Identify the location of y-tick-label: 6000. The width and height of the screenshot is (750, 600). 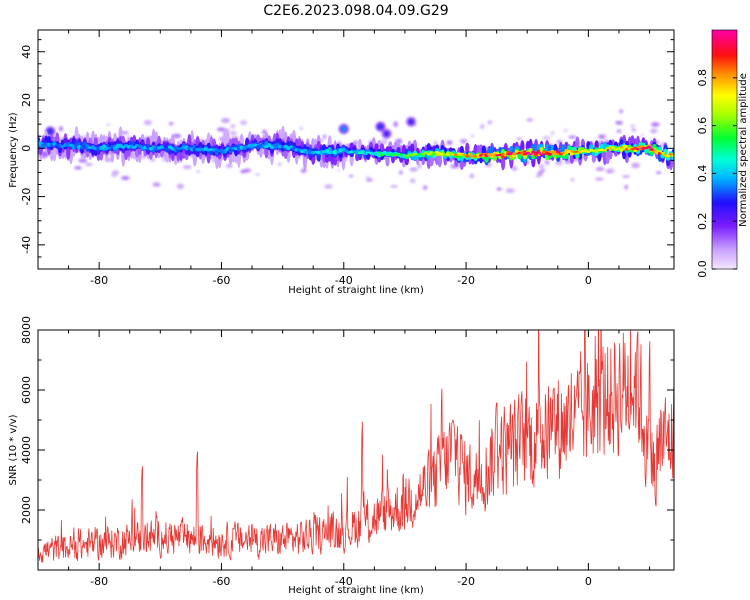
(26, 390).